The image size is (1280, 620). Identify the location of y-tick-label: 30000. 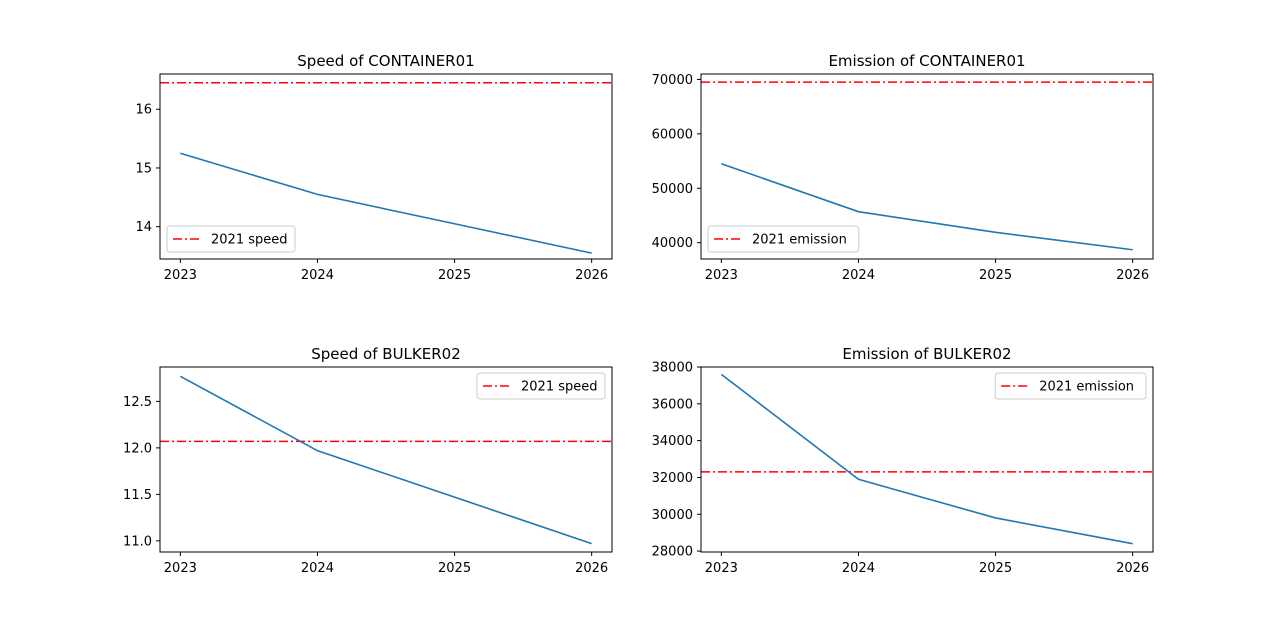
(672, 515).